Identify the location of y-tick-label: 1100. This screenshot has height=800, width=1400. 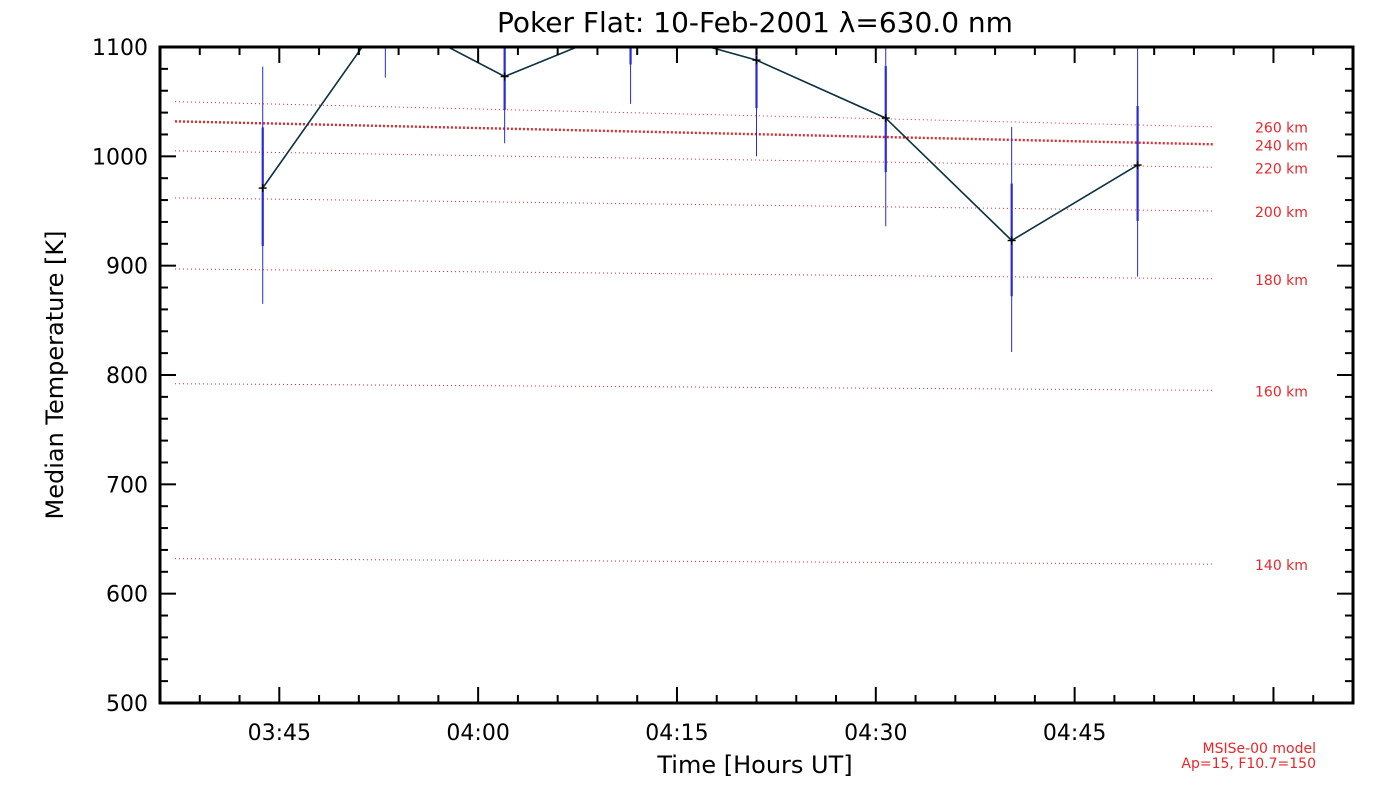
(120, 48).